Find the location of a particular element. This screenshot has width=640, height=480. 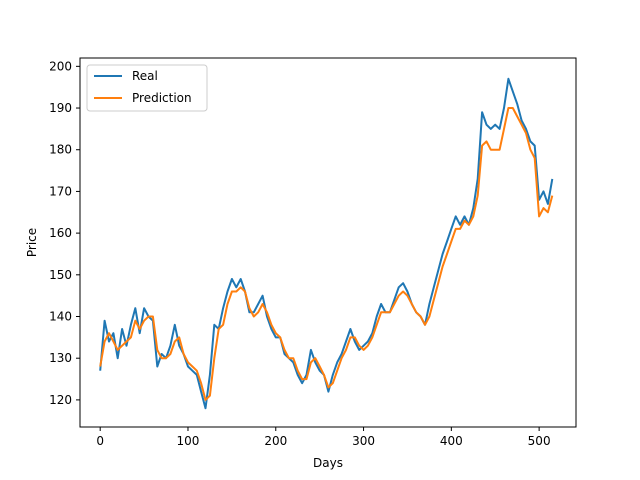

y-tick-label: 170 is located at coordinates (60, 191).